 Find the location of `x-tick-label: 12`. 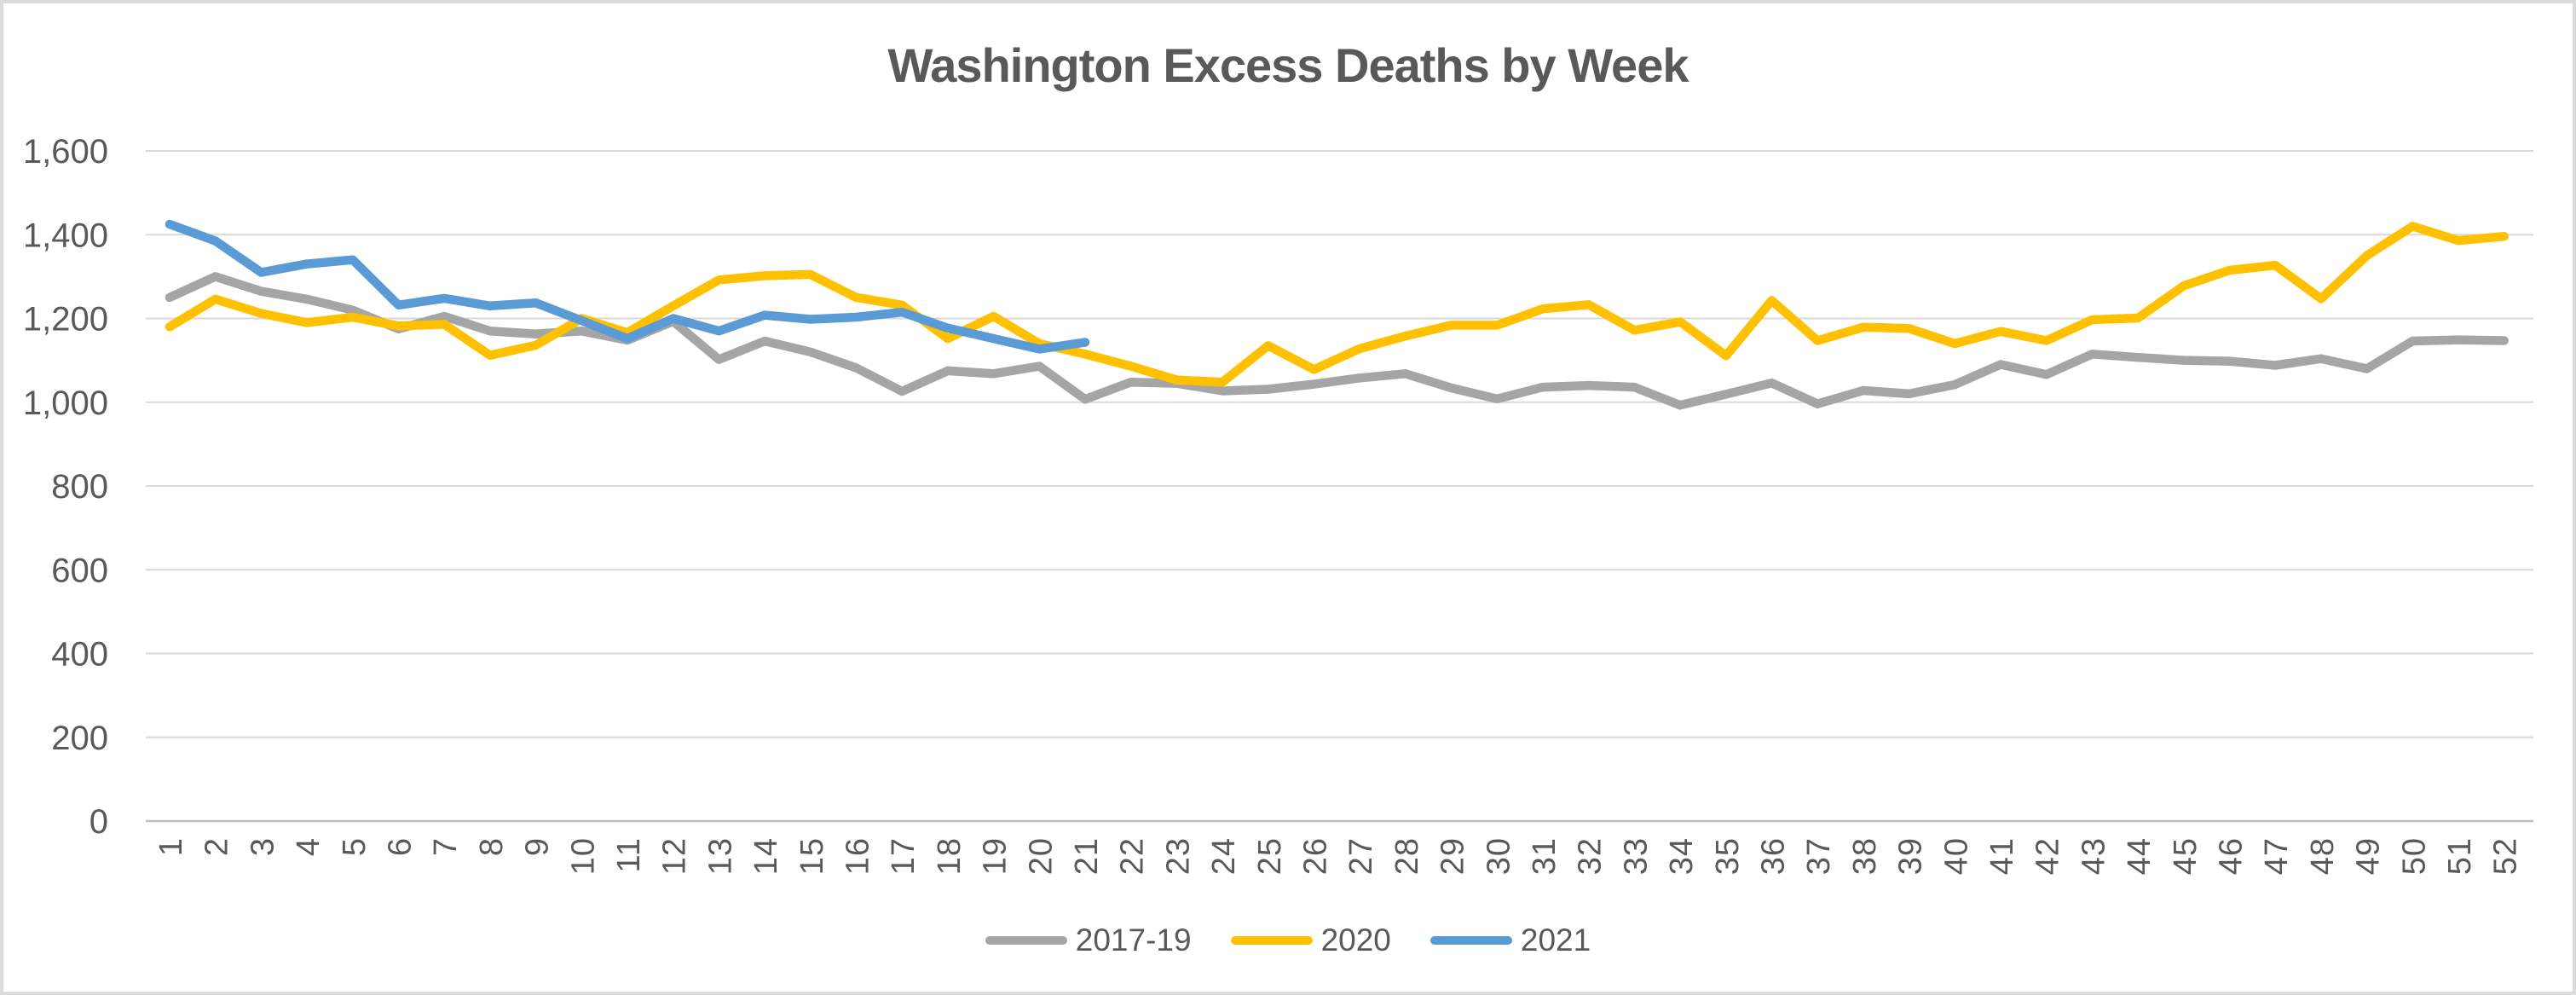

x-tick-label: 12 is located at coordinates (675, 856).